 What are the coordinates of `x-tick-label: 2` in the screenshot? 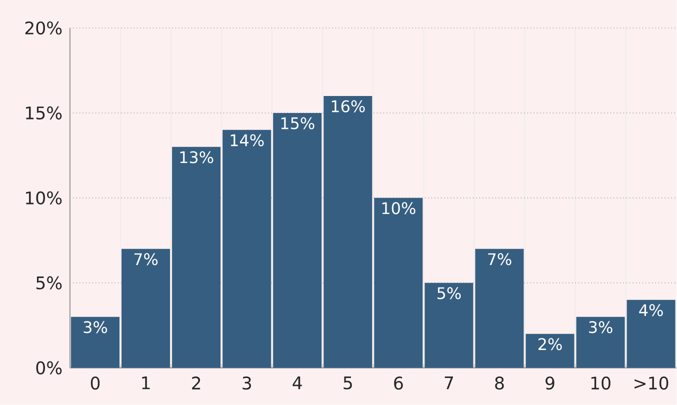 It's located at (196, 383).